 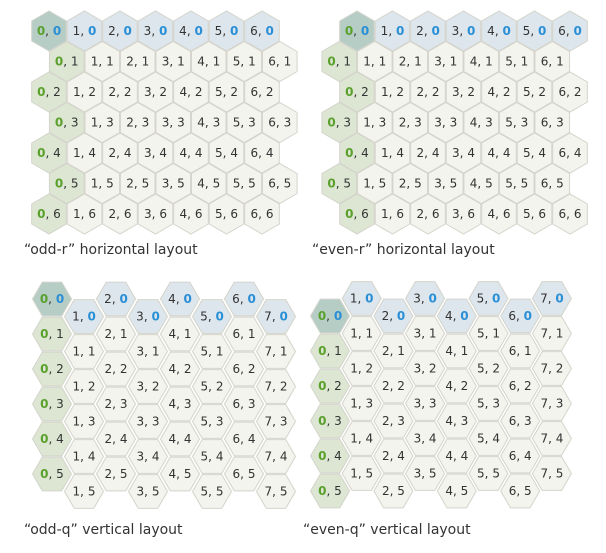 I want to click on hex-coord-label: 2, 0, so click(x=394, y=316).